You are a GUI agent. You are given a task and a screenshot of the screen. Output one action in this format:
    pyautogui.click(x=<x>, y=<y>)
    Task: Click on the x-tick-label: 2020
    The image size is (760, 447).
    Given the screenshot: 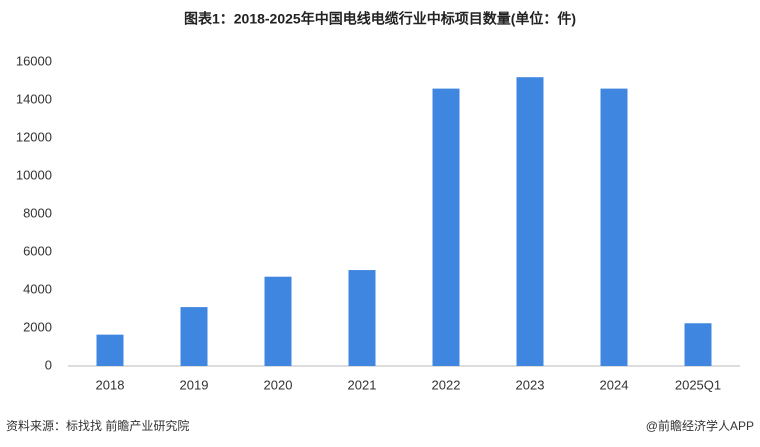 What is the action you would take?
    pyautogui.click(x=278, y=384)
    